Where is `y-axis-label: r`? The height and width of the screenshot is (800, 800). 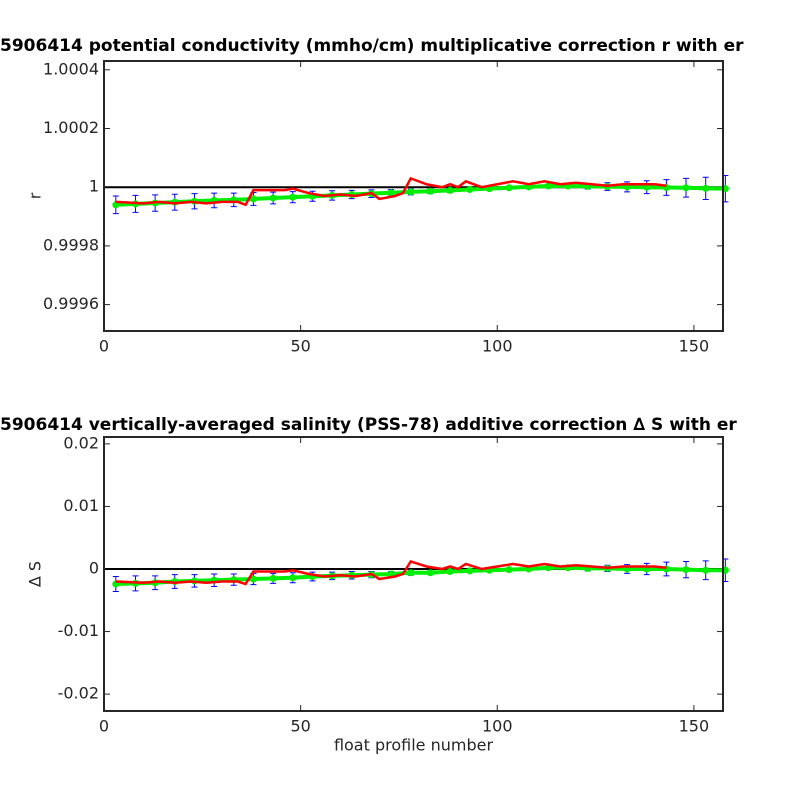 y-axis-label: r is located at coordinates (35, 195).